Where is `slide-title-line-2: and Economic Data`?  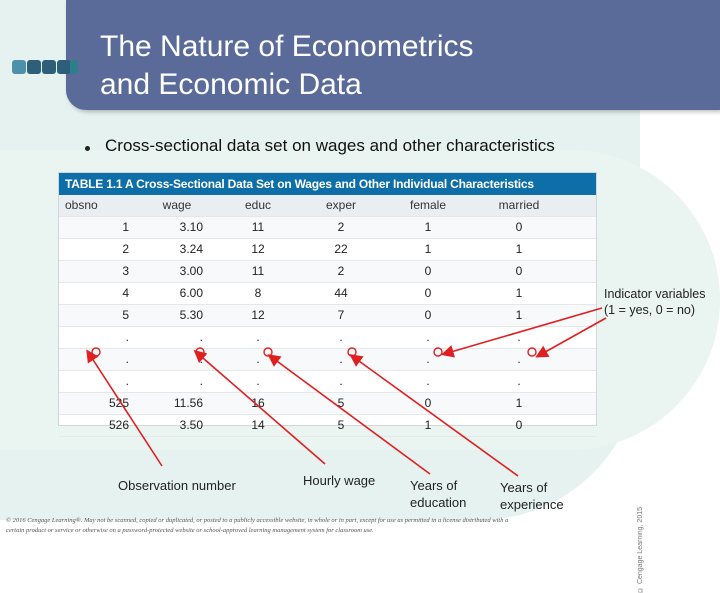 slide-title-line-2: and Economic Data is located at coordinates (231, 84).